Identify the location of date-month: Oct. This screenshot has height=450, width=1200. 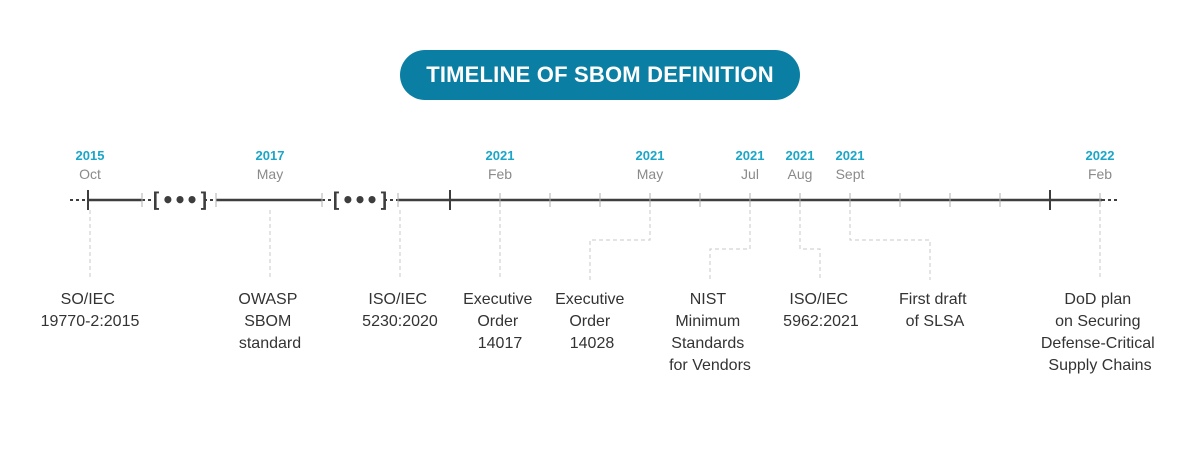
(90, 174).